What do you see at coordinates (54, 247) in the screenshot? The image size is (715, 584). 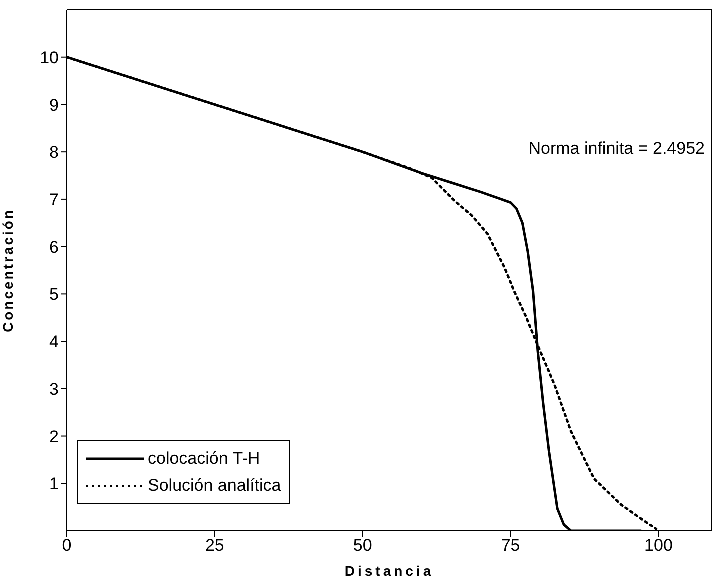 I see `y-tick-label: 6` at bounding box center [54, 247].